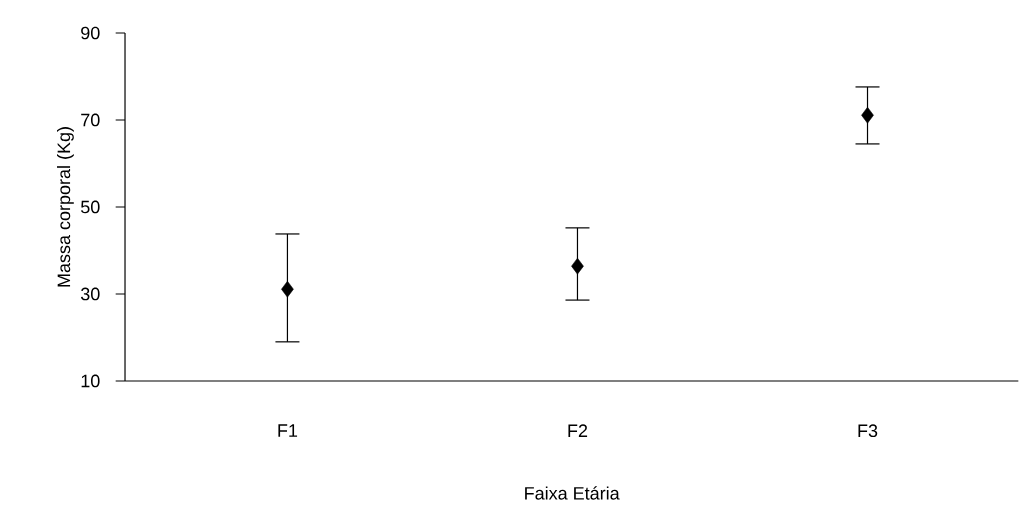  I want to click on y-axis-title: Massa corporal (Kg), so click(65, 207).